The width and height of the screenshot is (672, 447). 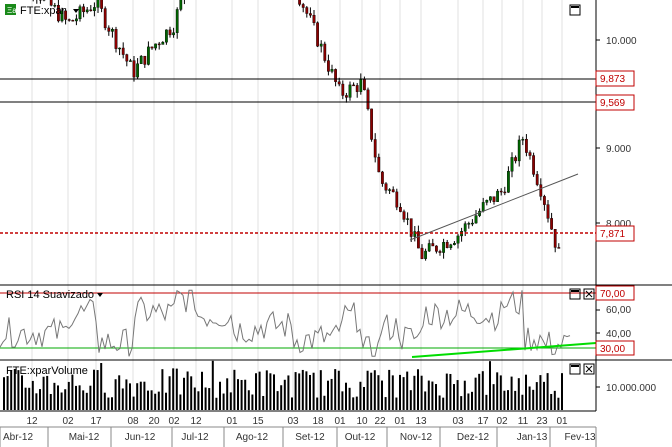 I want to click on x-day-label: 02, so click(x=502, y=421).